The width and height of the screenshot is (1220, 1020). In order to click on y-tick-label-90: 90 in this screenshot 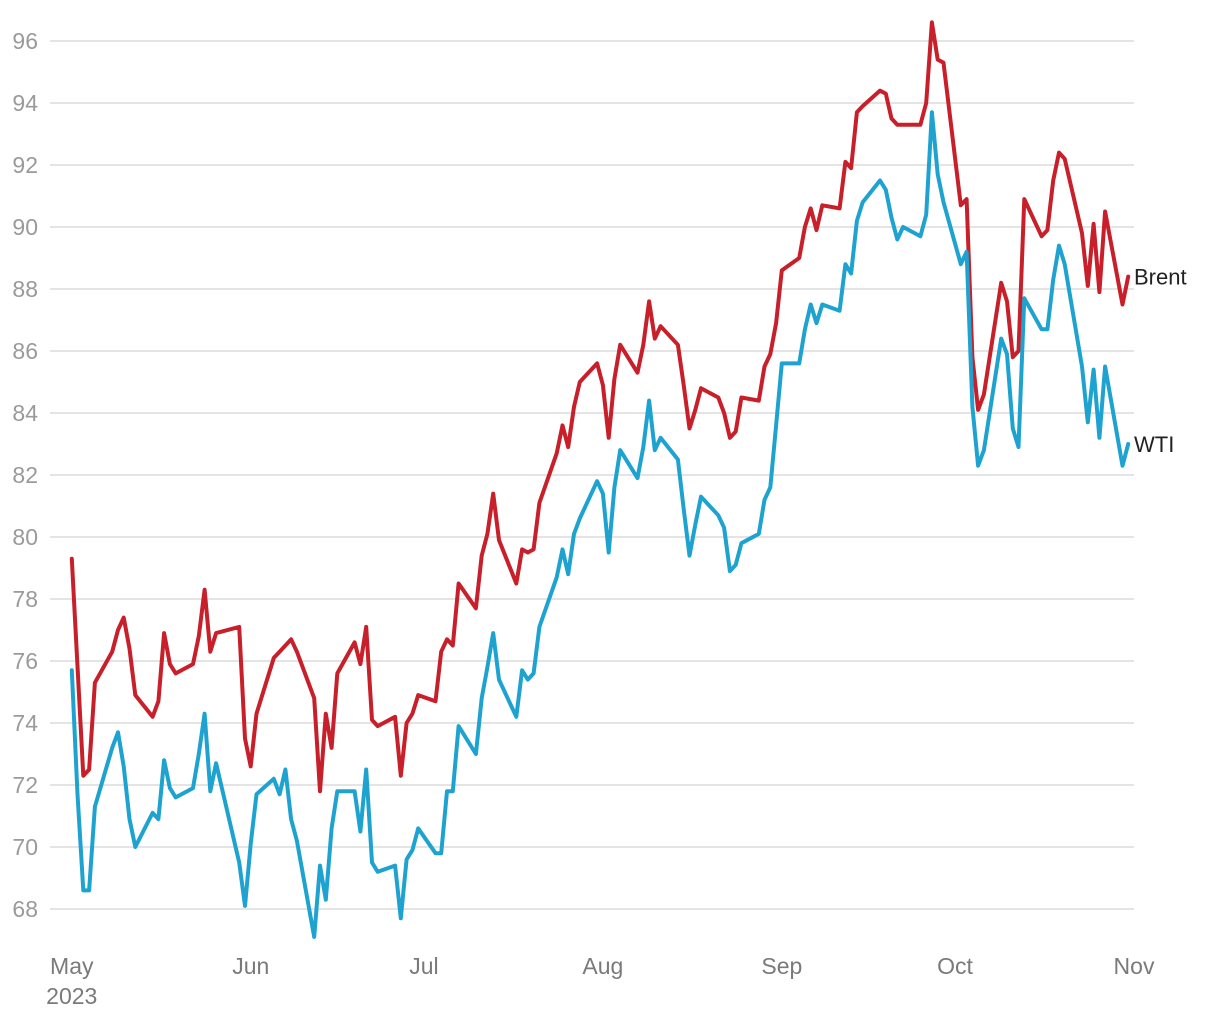, I will do `click(25, 227)`.